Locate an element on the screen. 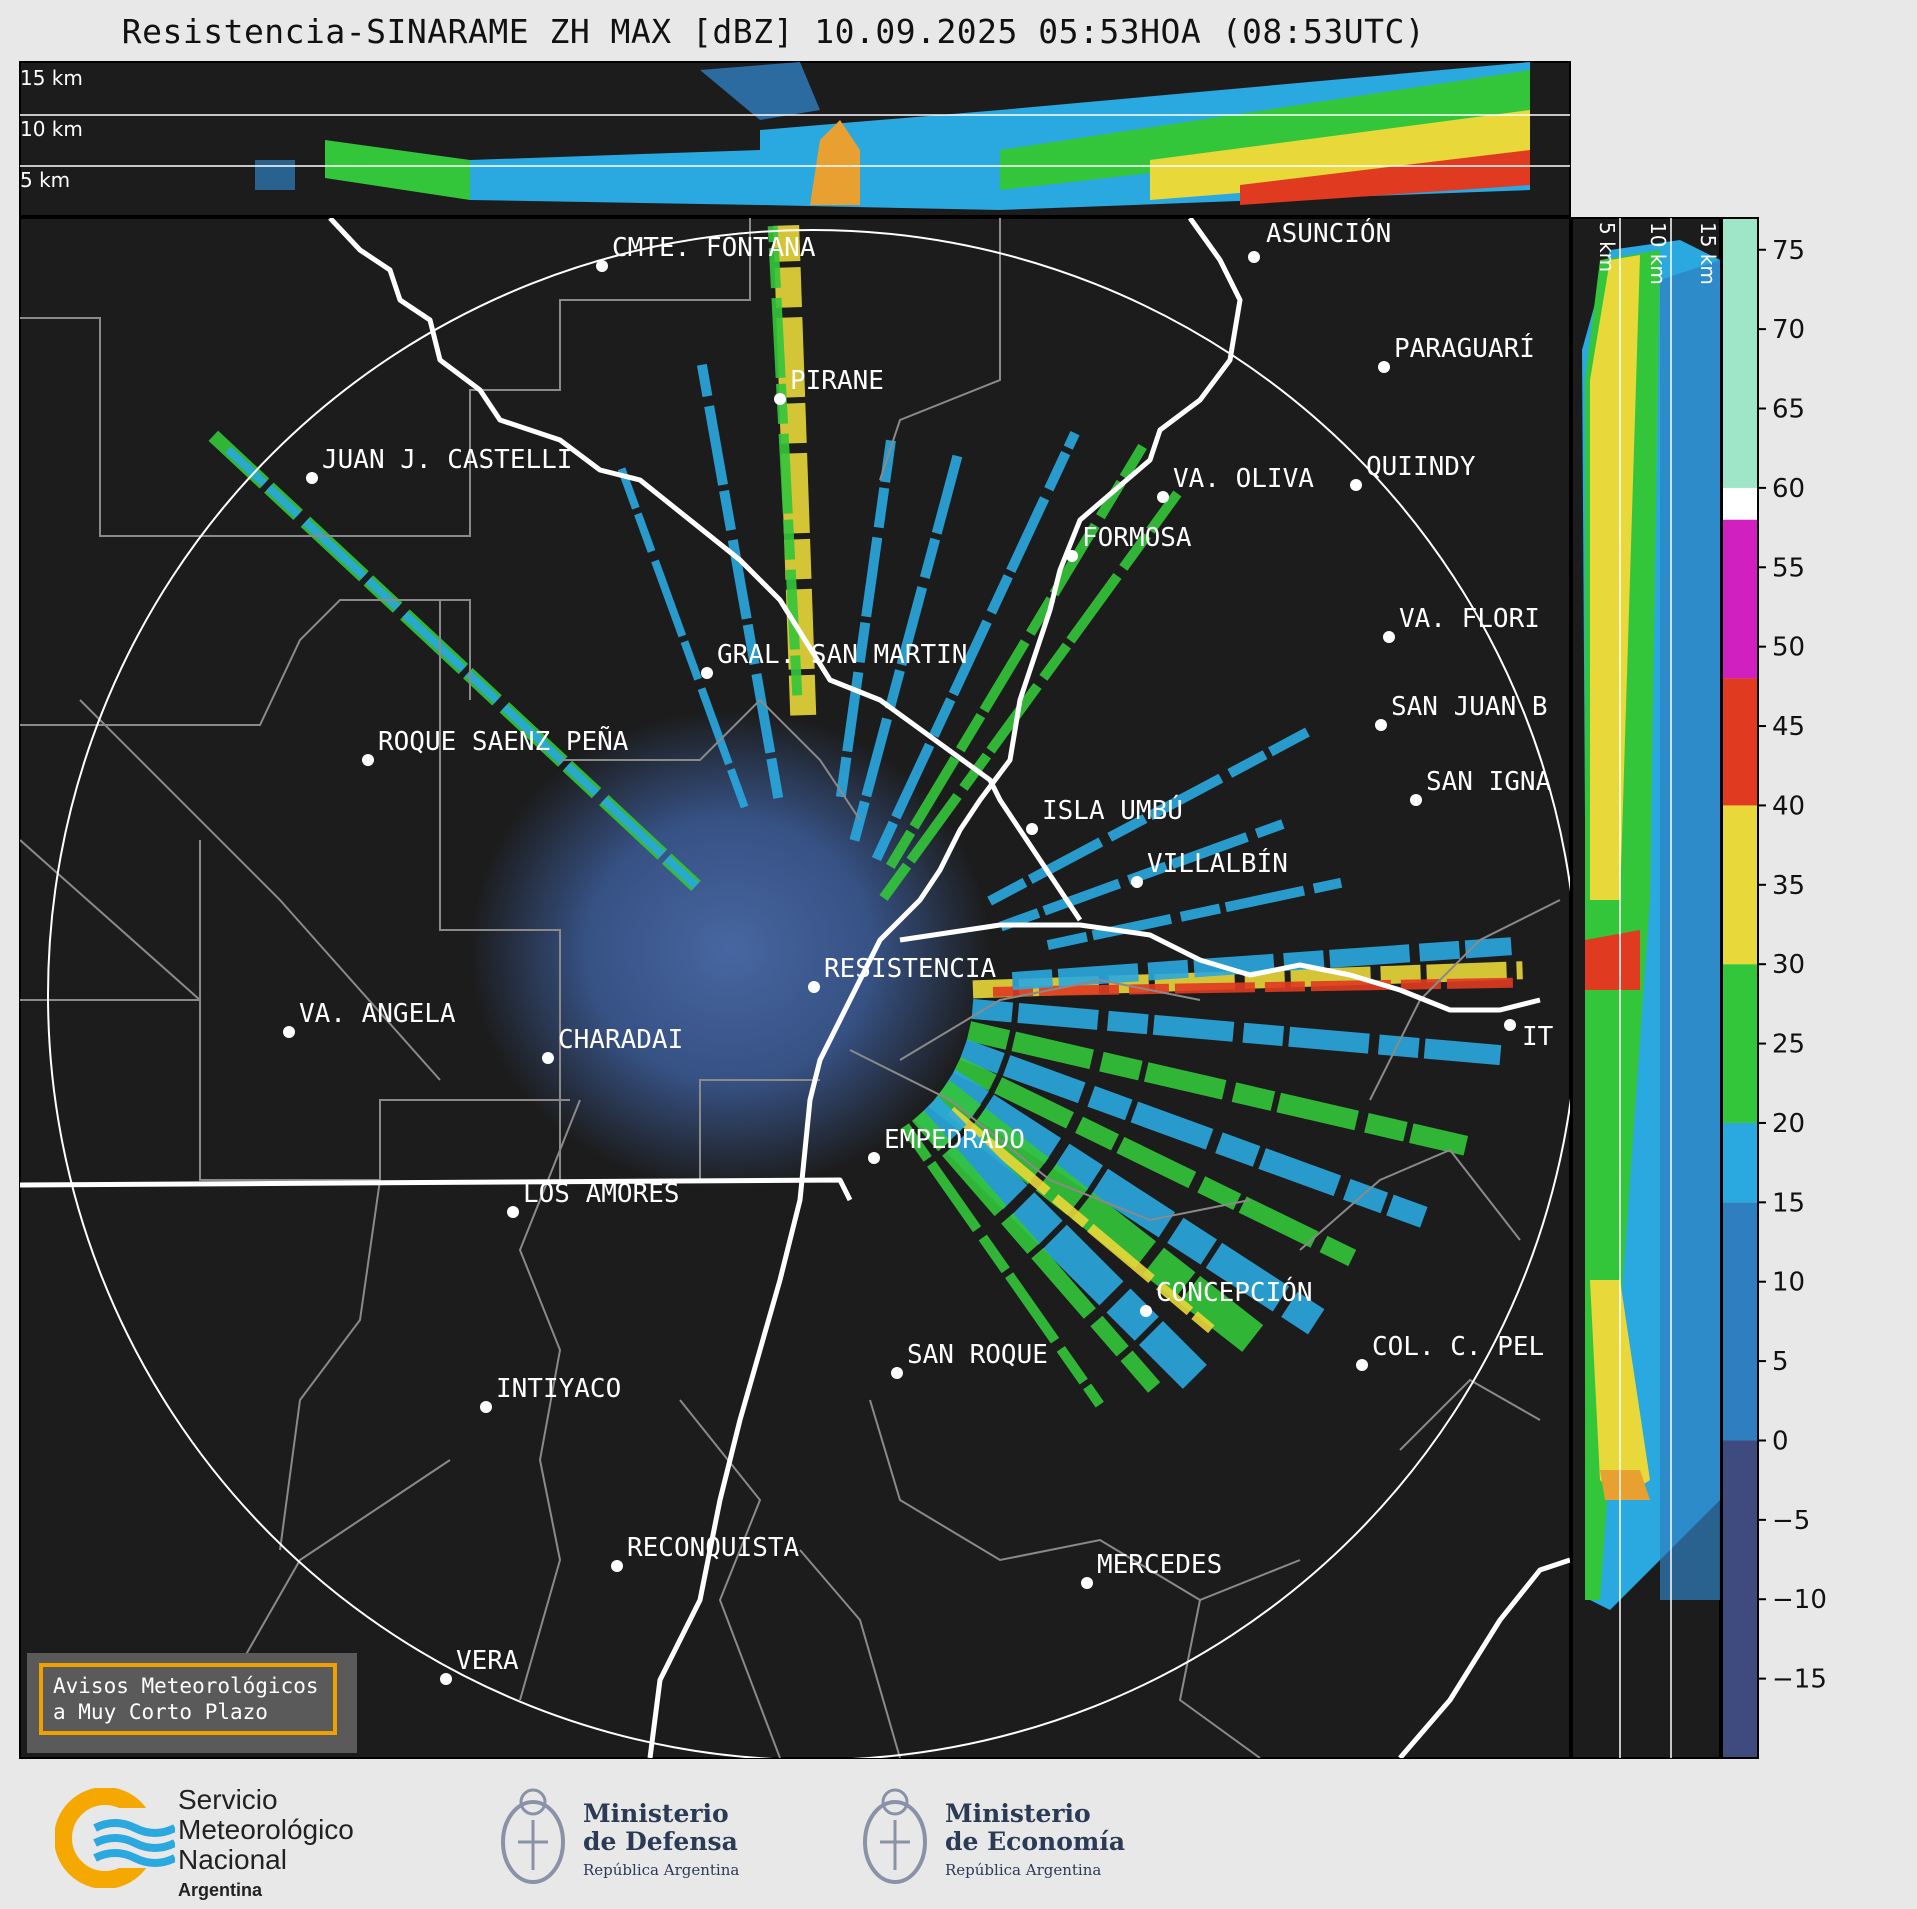 This screenshot has height=1909, width=1917. city-label: INTIYACO is located at coordinates (558, 1389).